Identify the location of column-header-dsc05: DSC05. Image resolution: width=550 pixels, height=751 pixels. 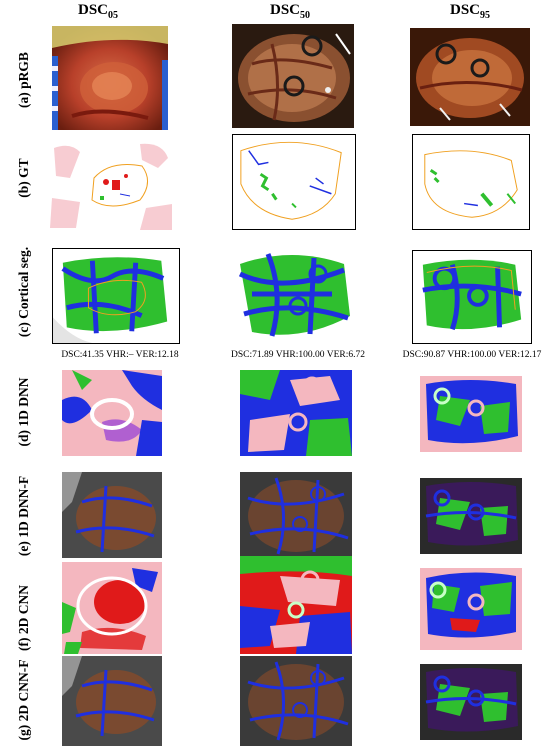
(98, 11).